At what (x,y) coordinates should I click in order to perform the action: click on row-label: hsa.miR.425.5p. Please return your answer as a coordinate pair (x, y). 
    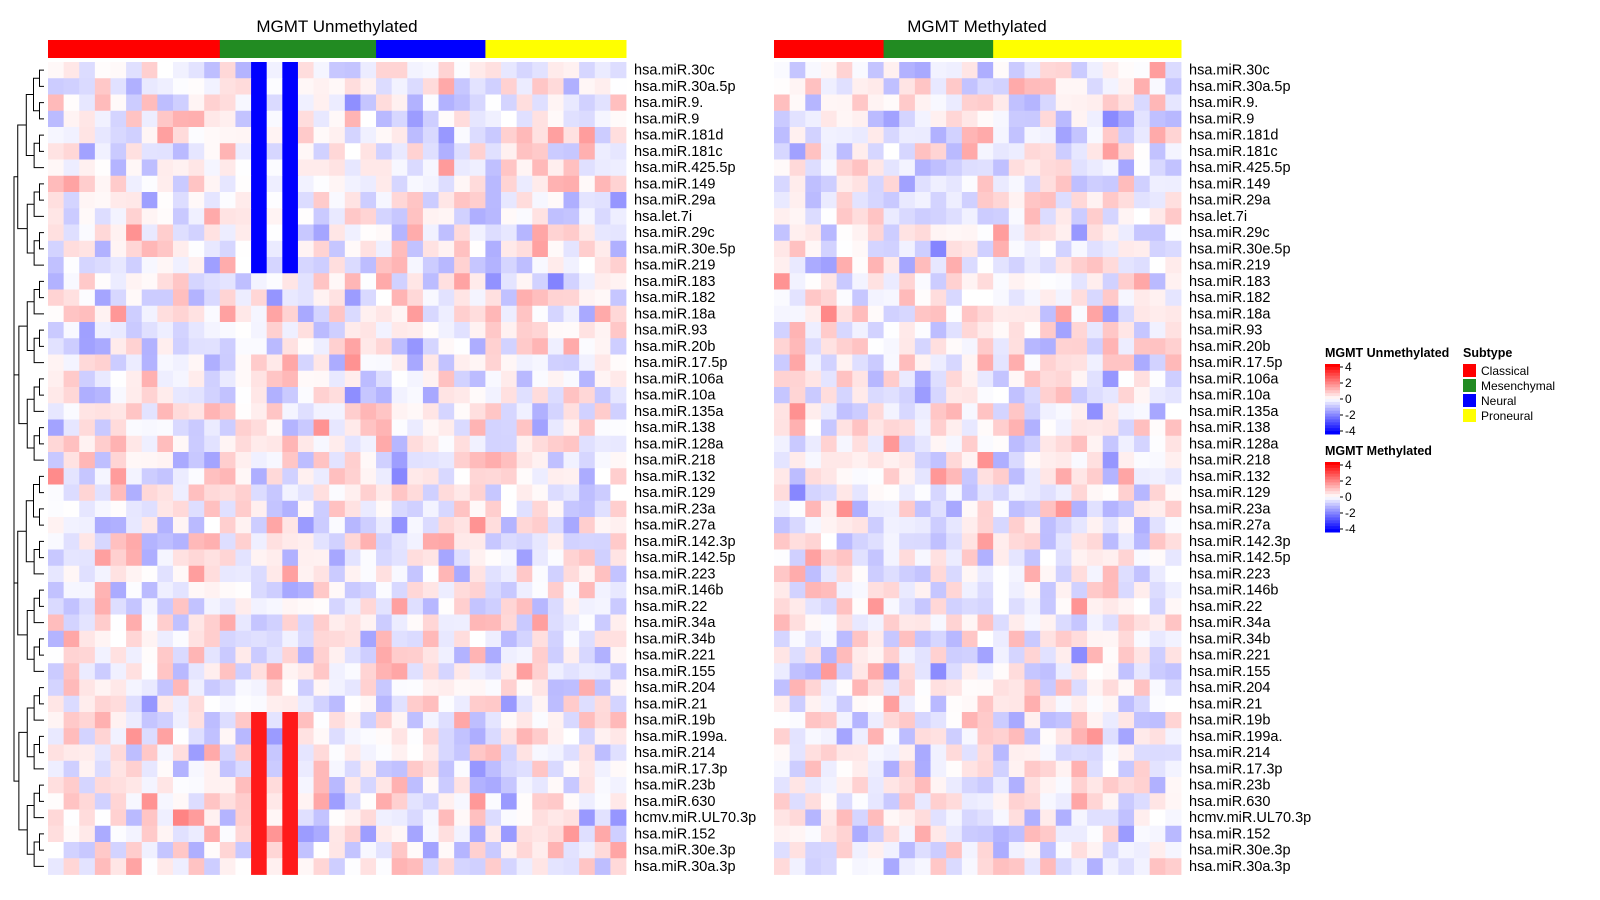
    Looking at the image, I should click on (685, 168).